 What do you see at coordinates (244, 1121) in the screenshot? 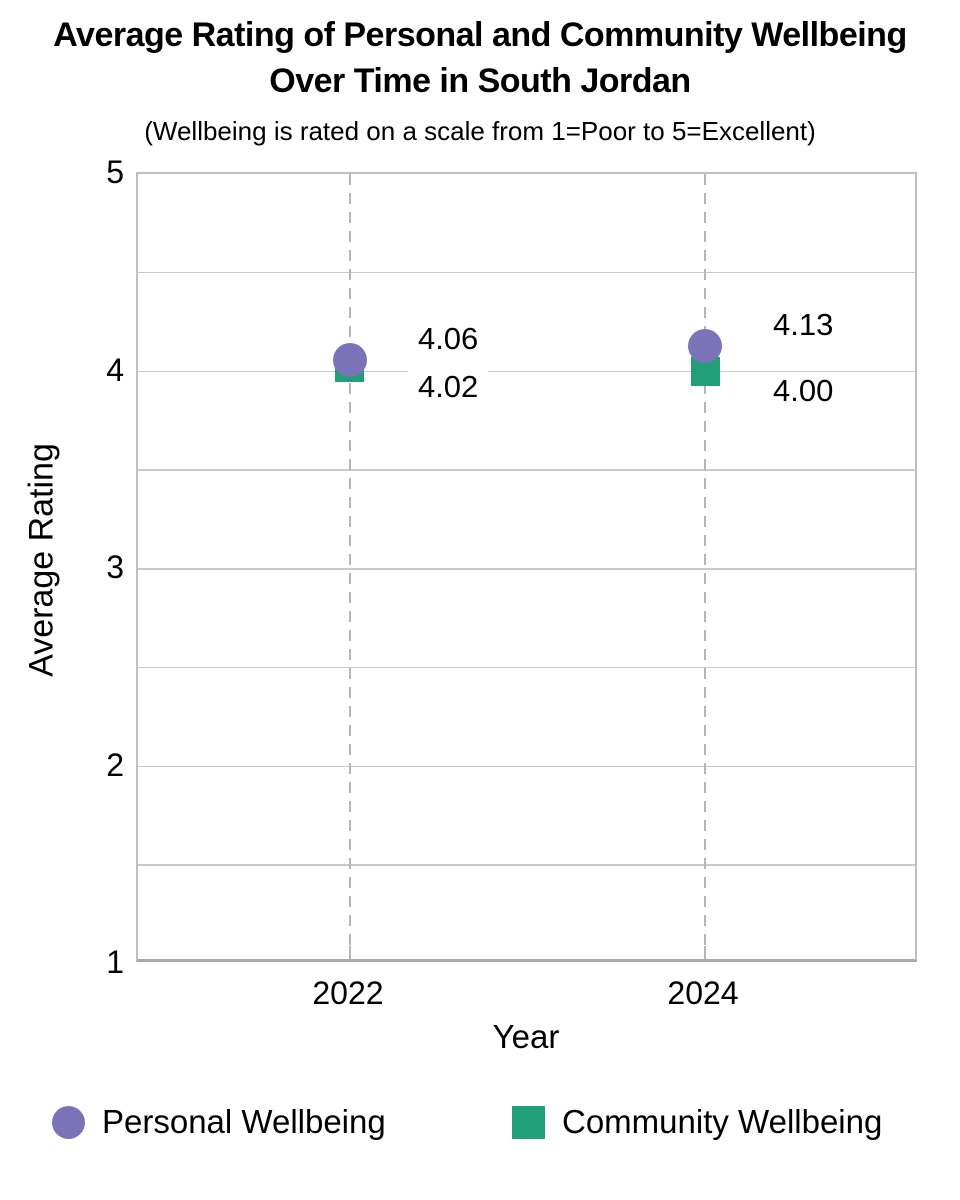
I see `legend-label-personal-wellbeing: Personal Wellbeing` at bounding box center [244, 1121].